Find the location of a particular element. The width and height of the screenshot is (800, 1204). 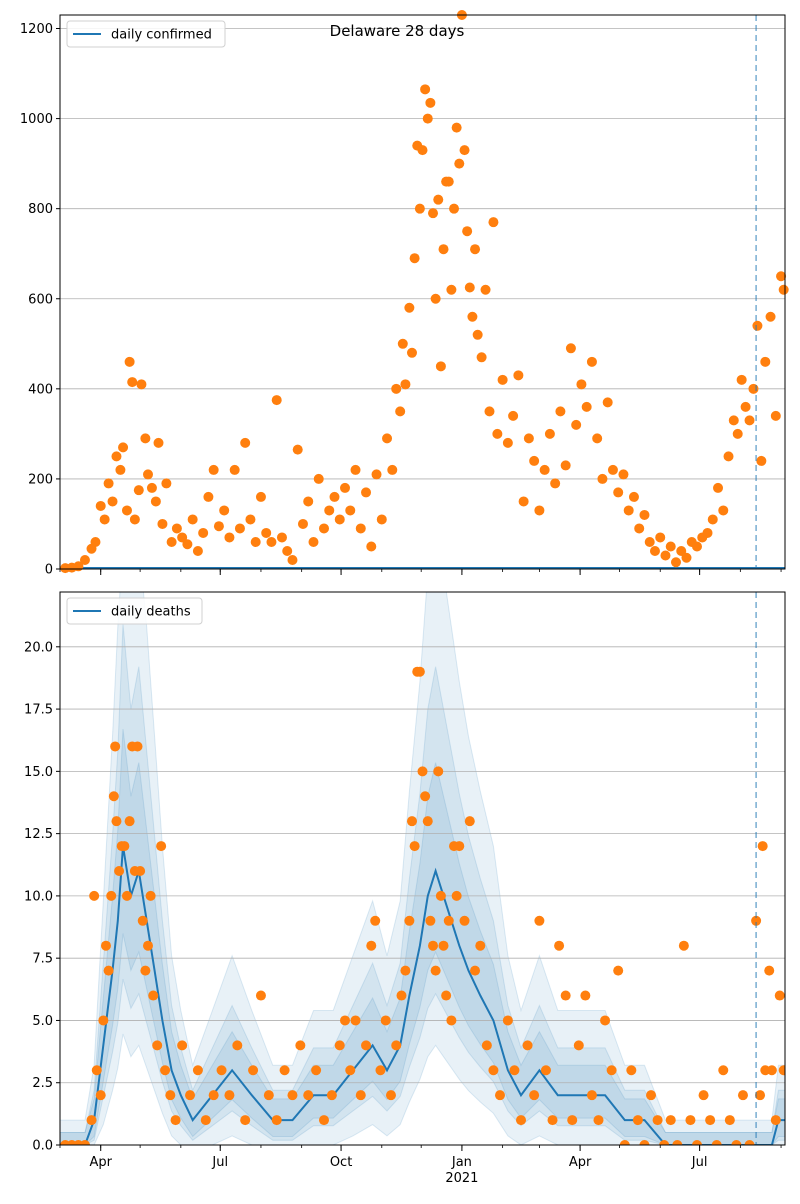

confirmed-y-tick-label: 1000 is located at coordinates (36, 119).